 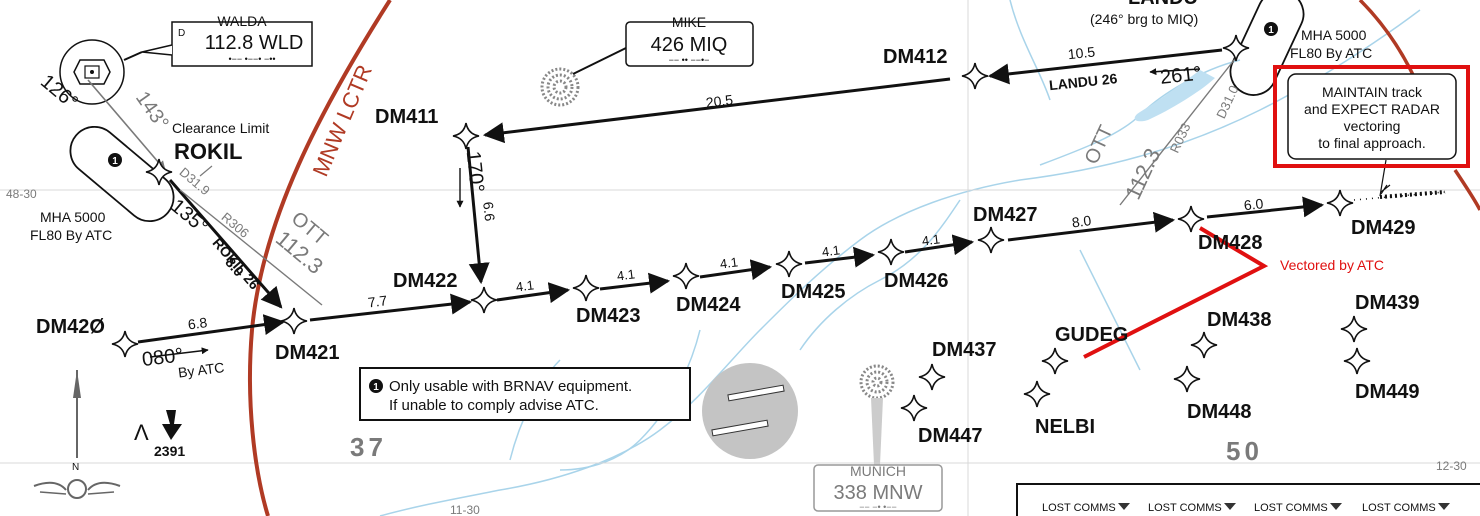 I want to click on callout-line2: and EXPECT RADAR, so click(x=1372, y=109).